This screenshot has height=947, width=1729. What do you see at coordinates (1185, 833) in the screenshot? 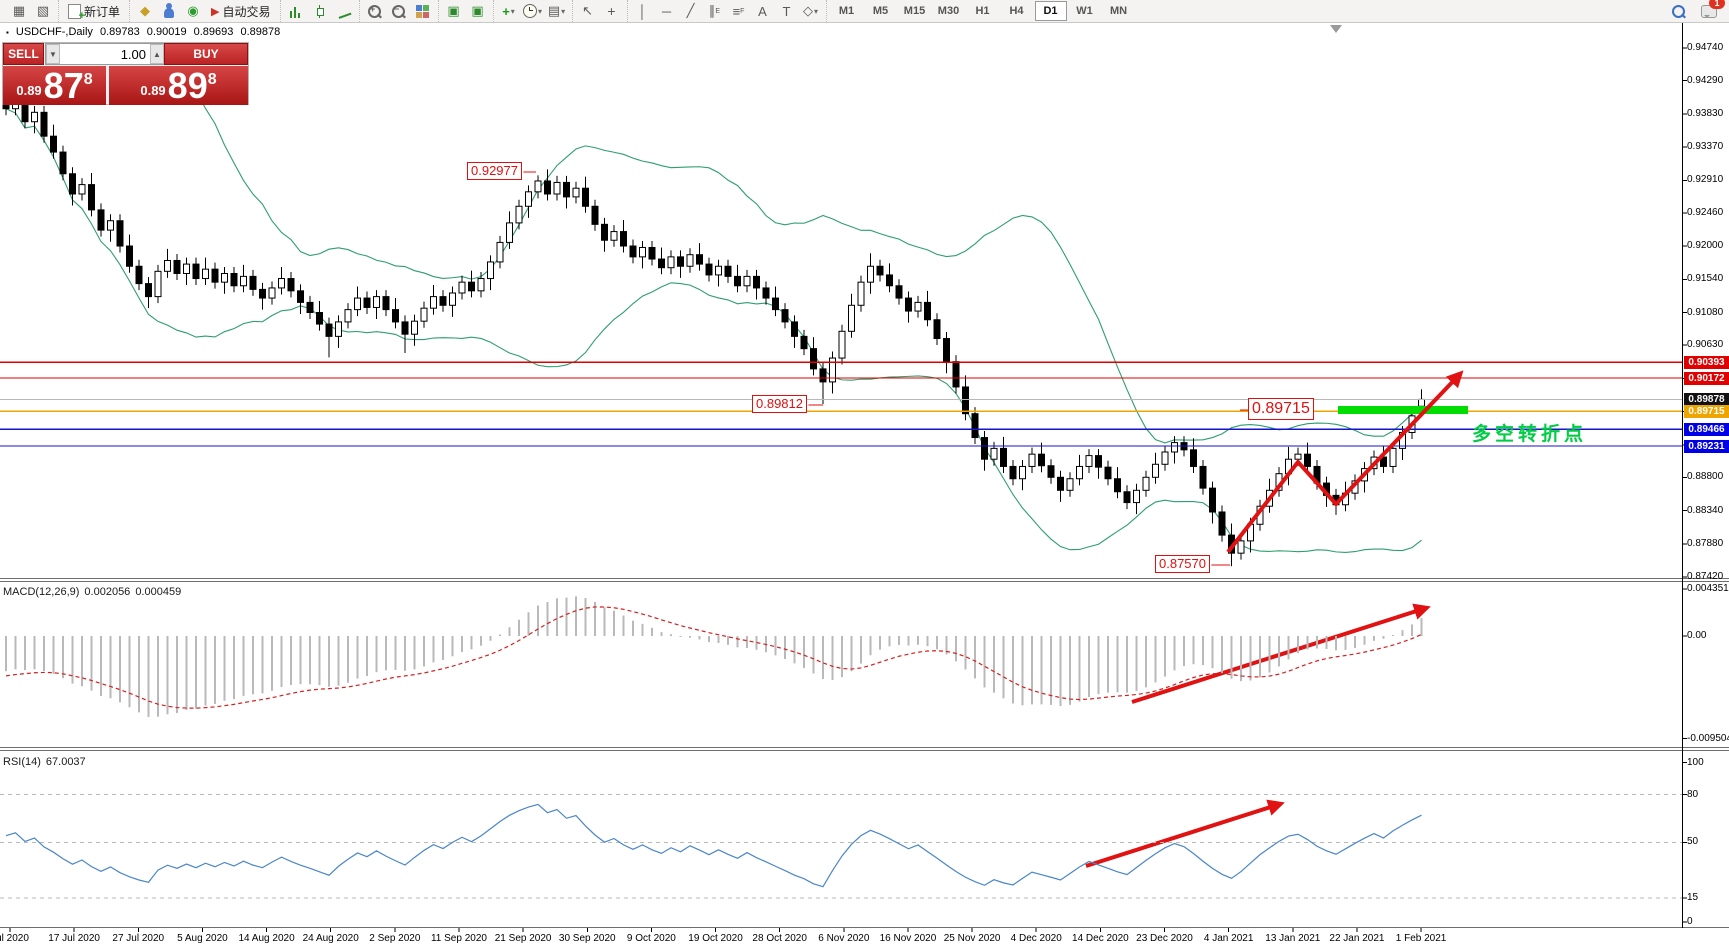
I see `rs-trend-arrow` at bounding box center [1185, 833].